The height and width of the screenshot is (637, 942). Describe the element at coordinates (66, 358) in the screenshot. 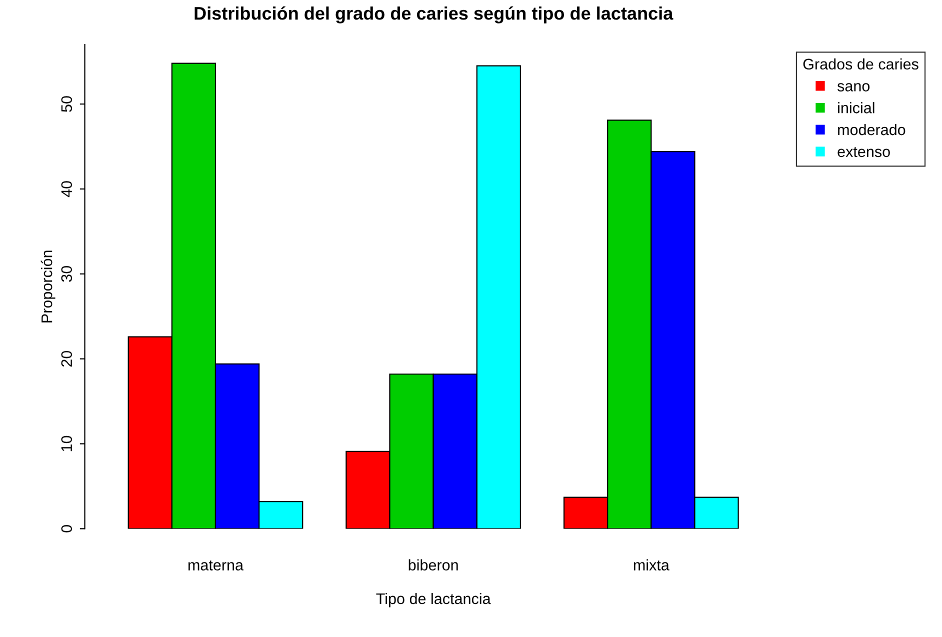

I see `y-tick-label: 20` at that location.